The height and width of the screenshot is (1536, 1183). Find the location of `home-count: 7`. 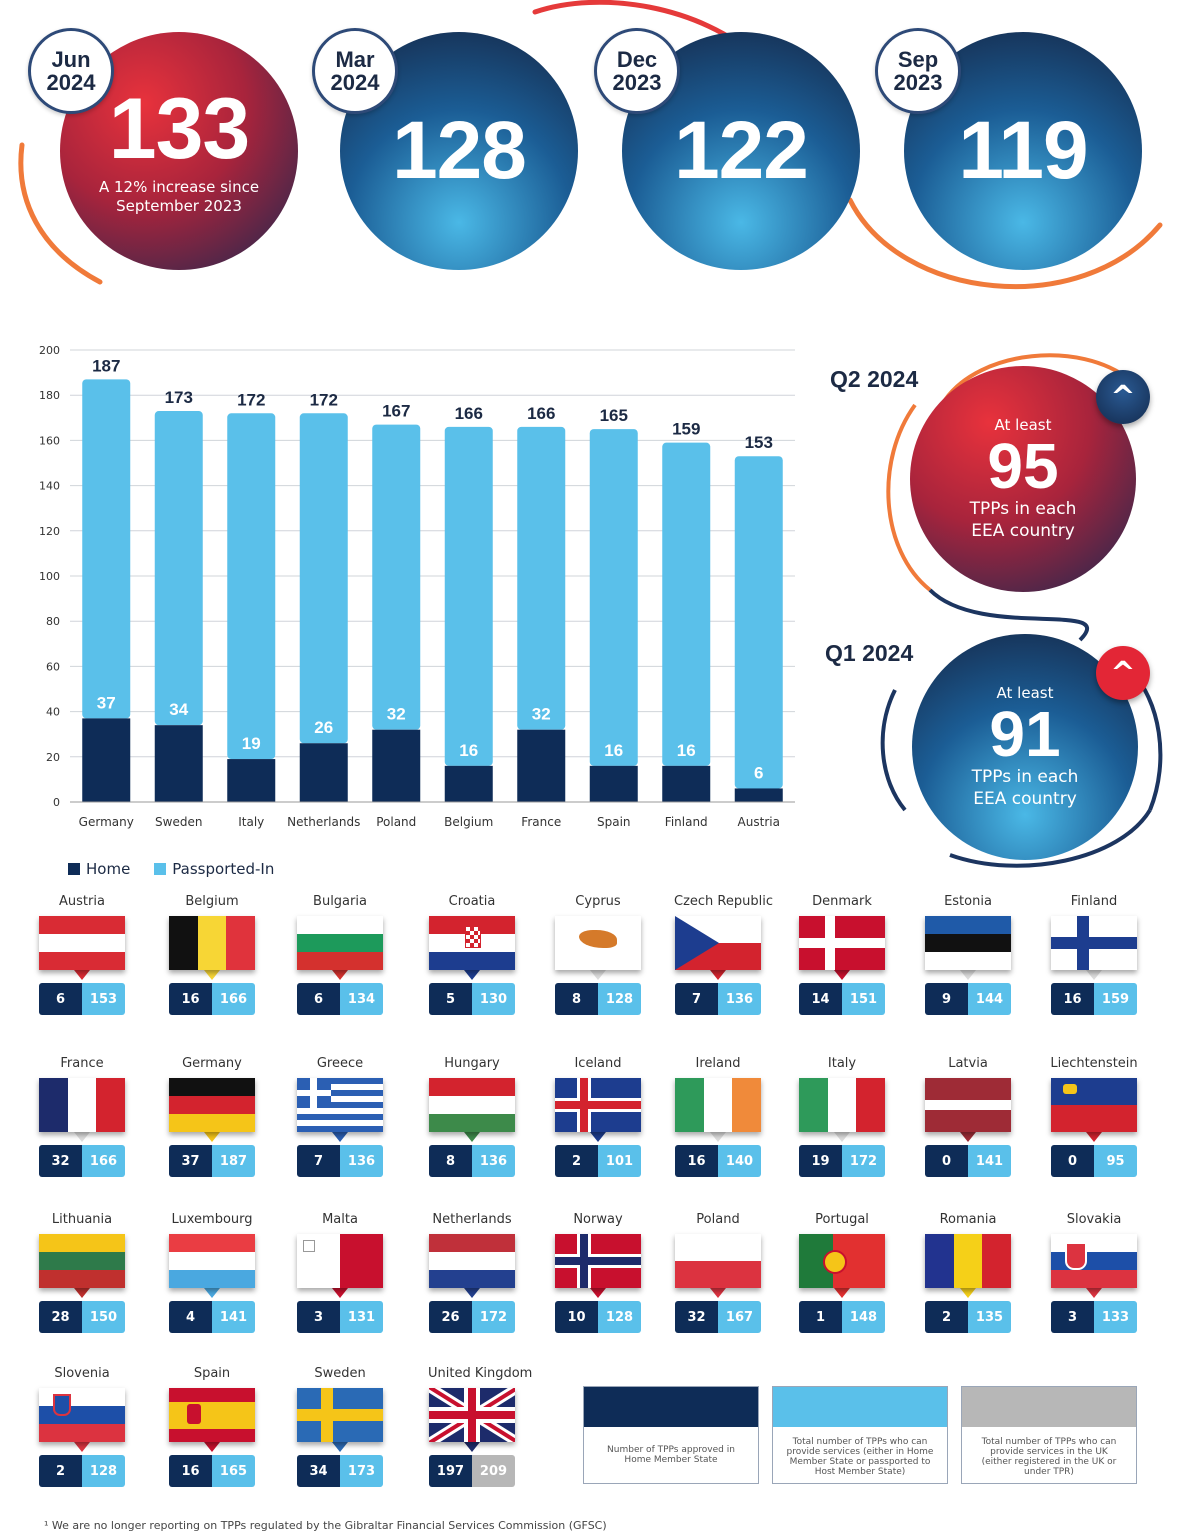

home-count: 7 is located at coordinates (318, 1161).